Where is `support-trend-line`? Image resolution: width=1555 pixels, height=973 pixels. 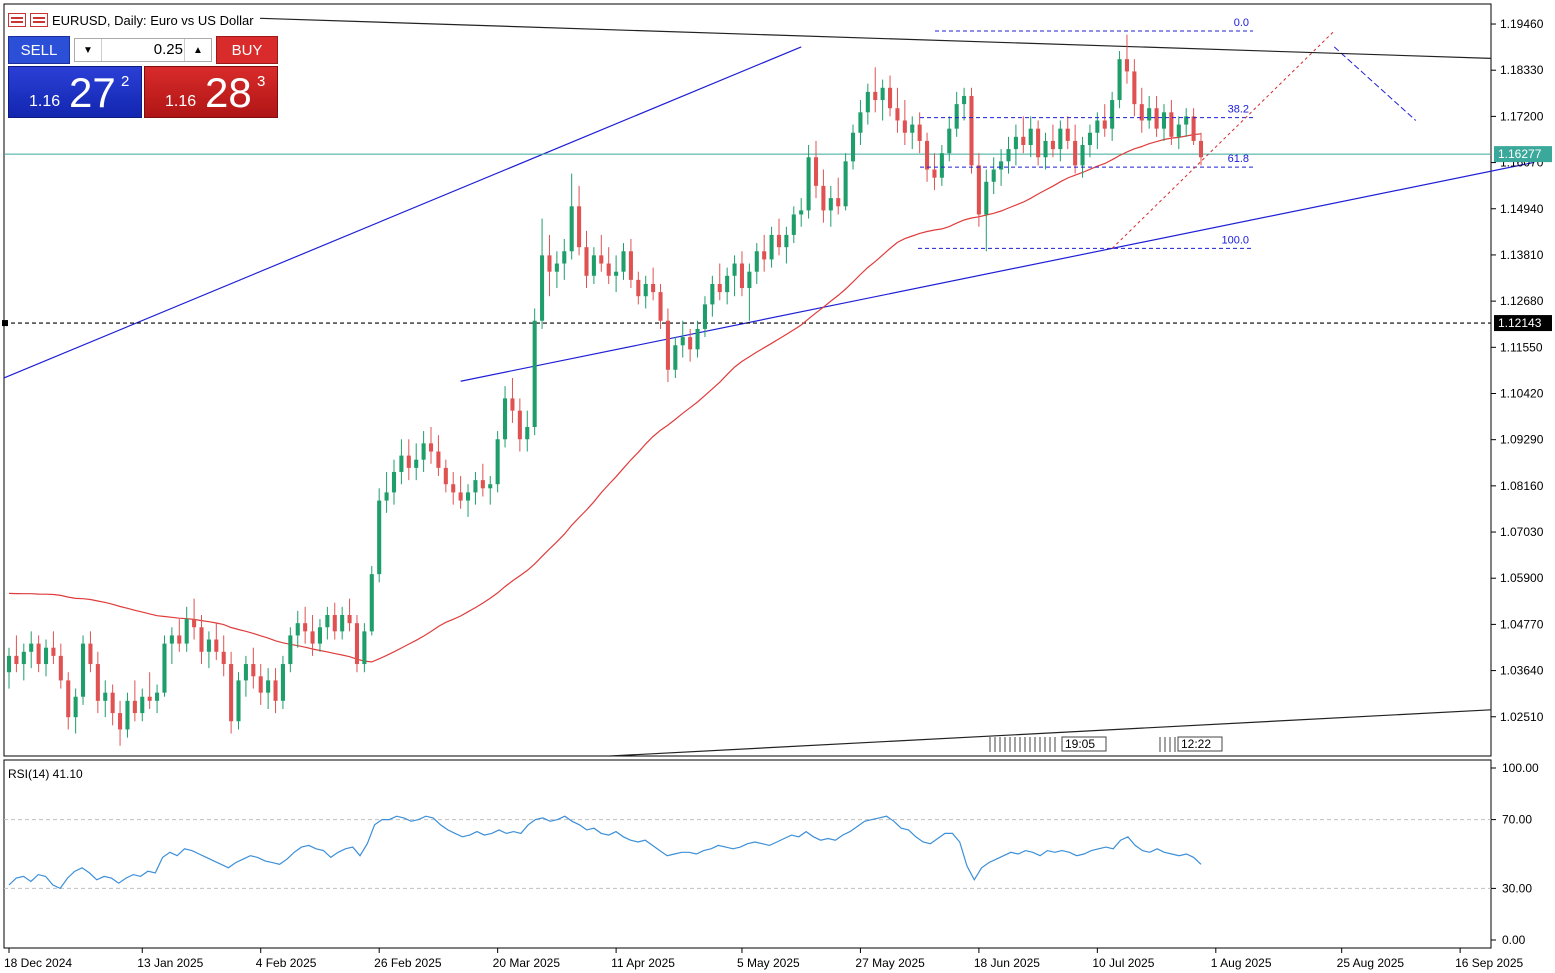 support-trend-line is located at coordinates (1050, 733).